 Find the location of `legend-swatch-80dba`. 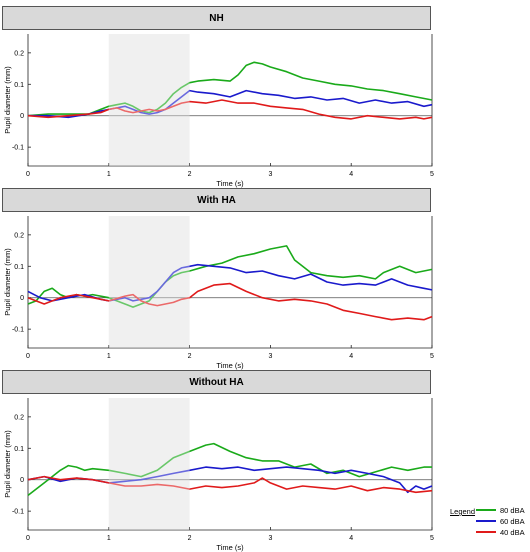

legend-swatch-80dba is located at coordinates (486, 510).